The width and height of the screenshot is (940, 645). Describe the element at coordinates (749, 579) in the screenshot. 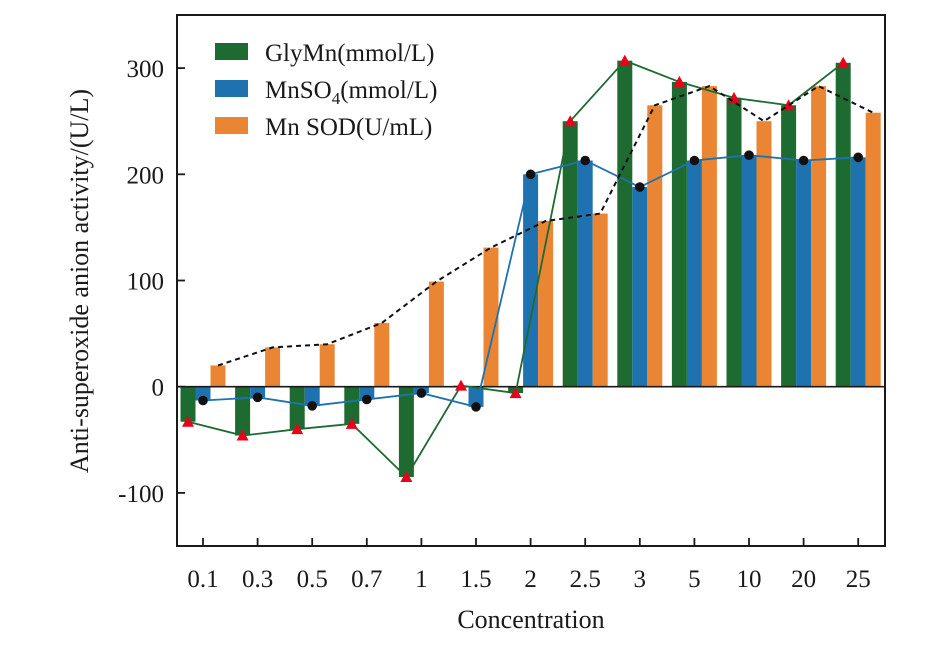

I see `x-tick-label: 10` at that location.